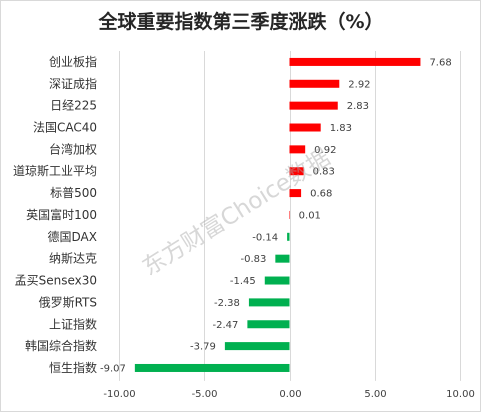 The height and width of the screenshot is (412, 481). What do you see at coordinates (440, 62) in the screenshot?
I see `data-label: 7.68` at bounding box center [440, 62].